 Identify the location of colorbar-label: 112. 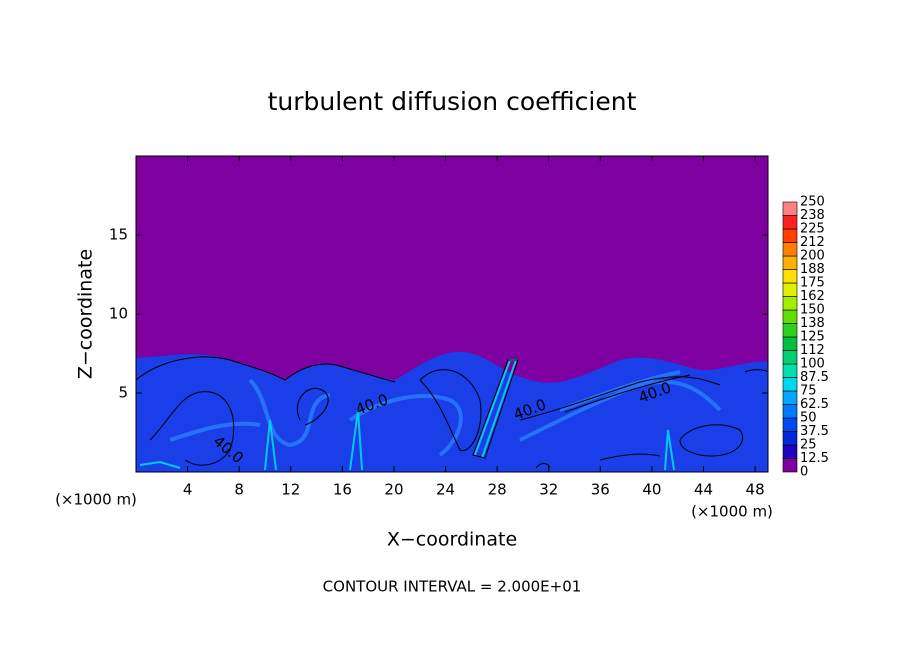
(812, 350).